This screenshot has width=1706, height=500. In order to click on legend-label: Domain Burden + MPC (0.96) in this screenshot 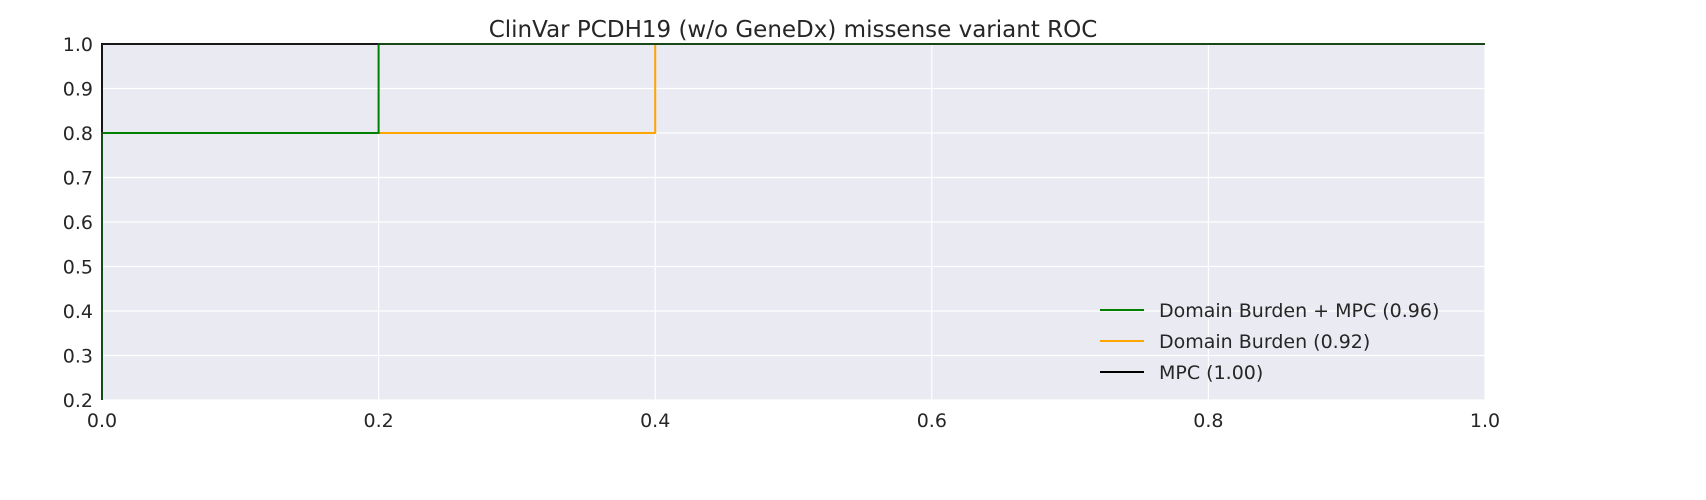, I will do `click(1299, 311)`.